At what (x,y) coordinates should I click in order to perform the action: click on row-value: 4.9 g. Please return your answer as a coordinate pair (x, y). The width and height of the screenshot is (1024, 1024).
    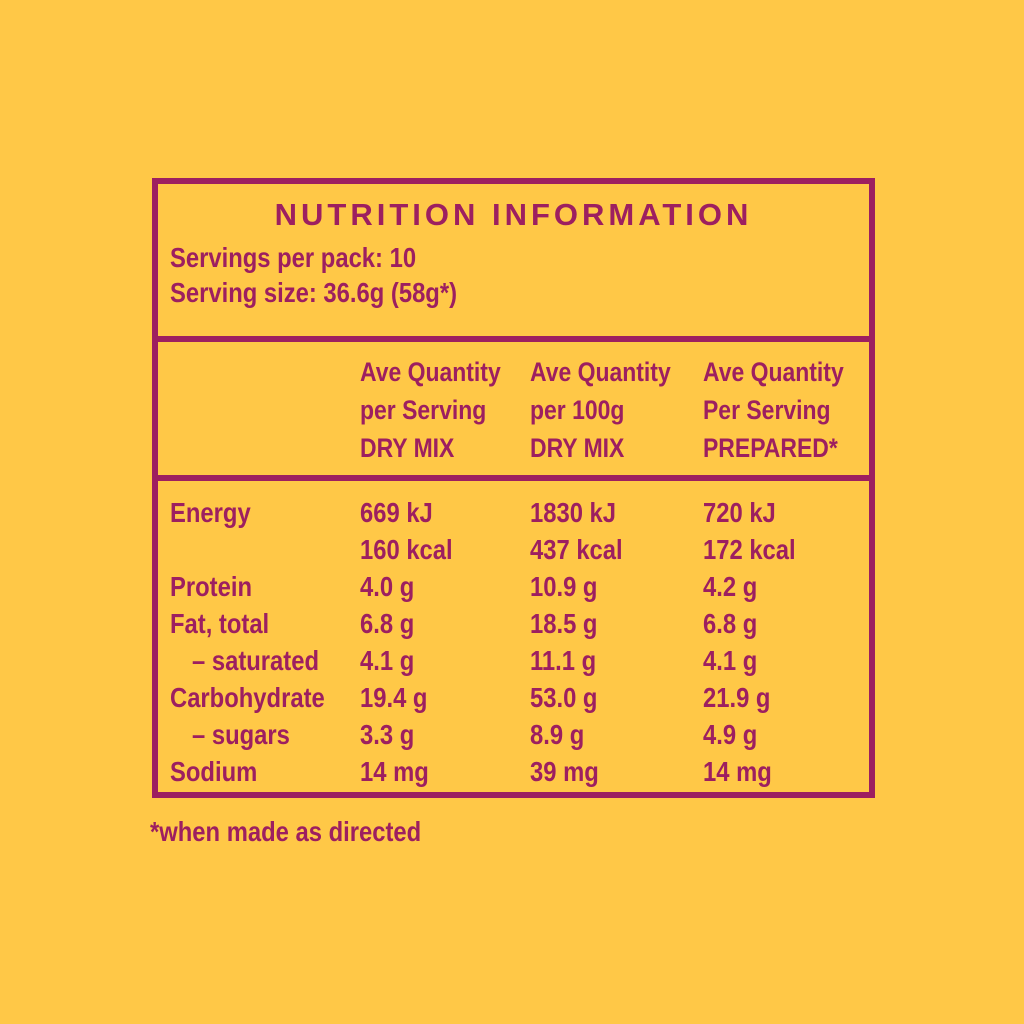
    Looking at the image, I should click on (786, 734).